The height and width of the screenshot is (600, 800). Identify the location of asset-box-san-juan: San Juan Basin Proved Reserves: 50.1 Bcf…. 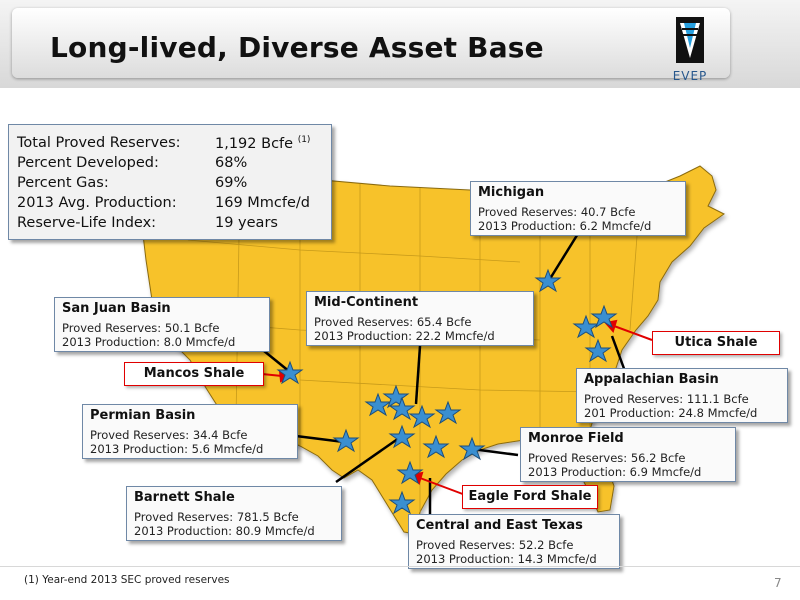
(162, 324).